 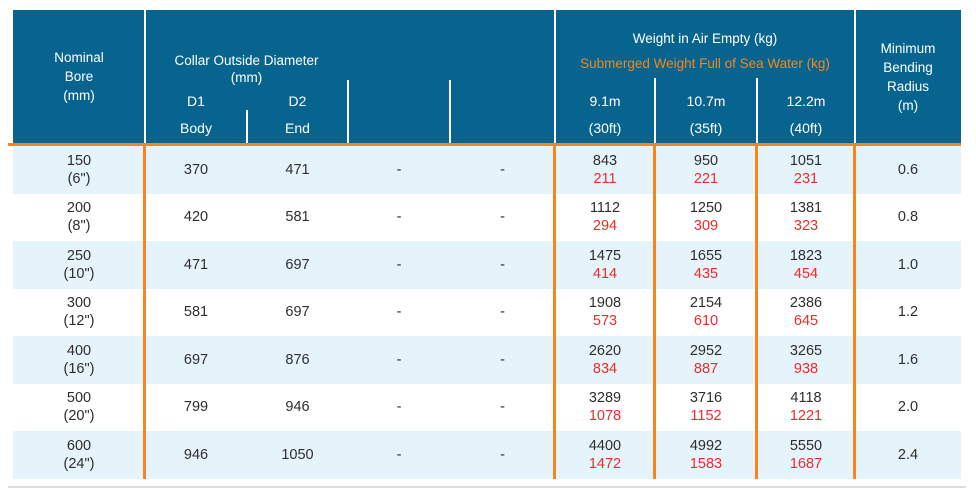 What do you see at coordinates (605, 178) in the screenshot?
I see `submerged-weight-value: 211` at bounding box center [605, 178].